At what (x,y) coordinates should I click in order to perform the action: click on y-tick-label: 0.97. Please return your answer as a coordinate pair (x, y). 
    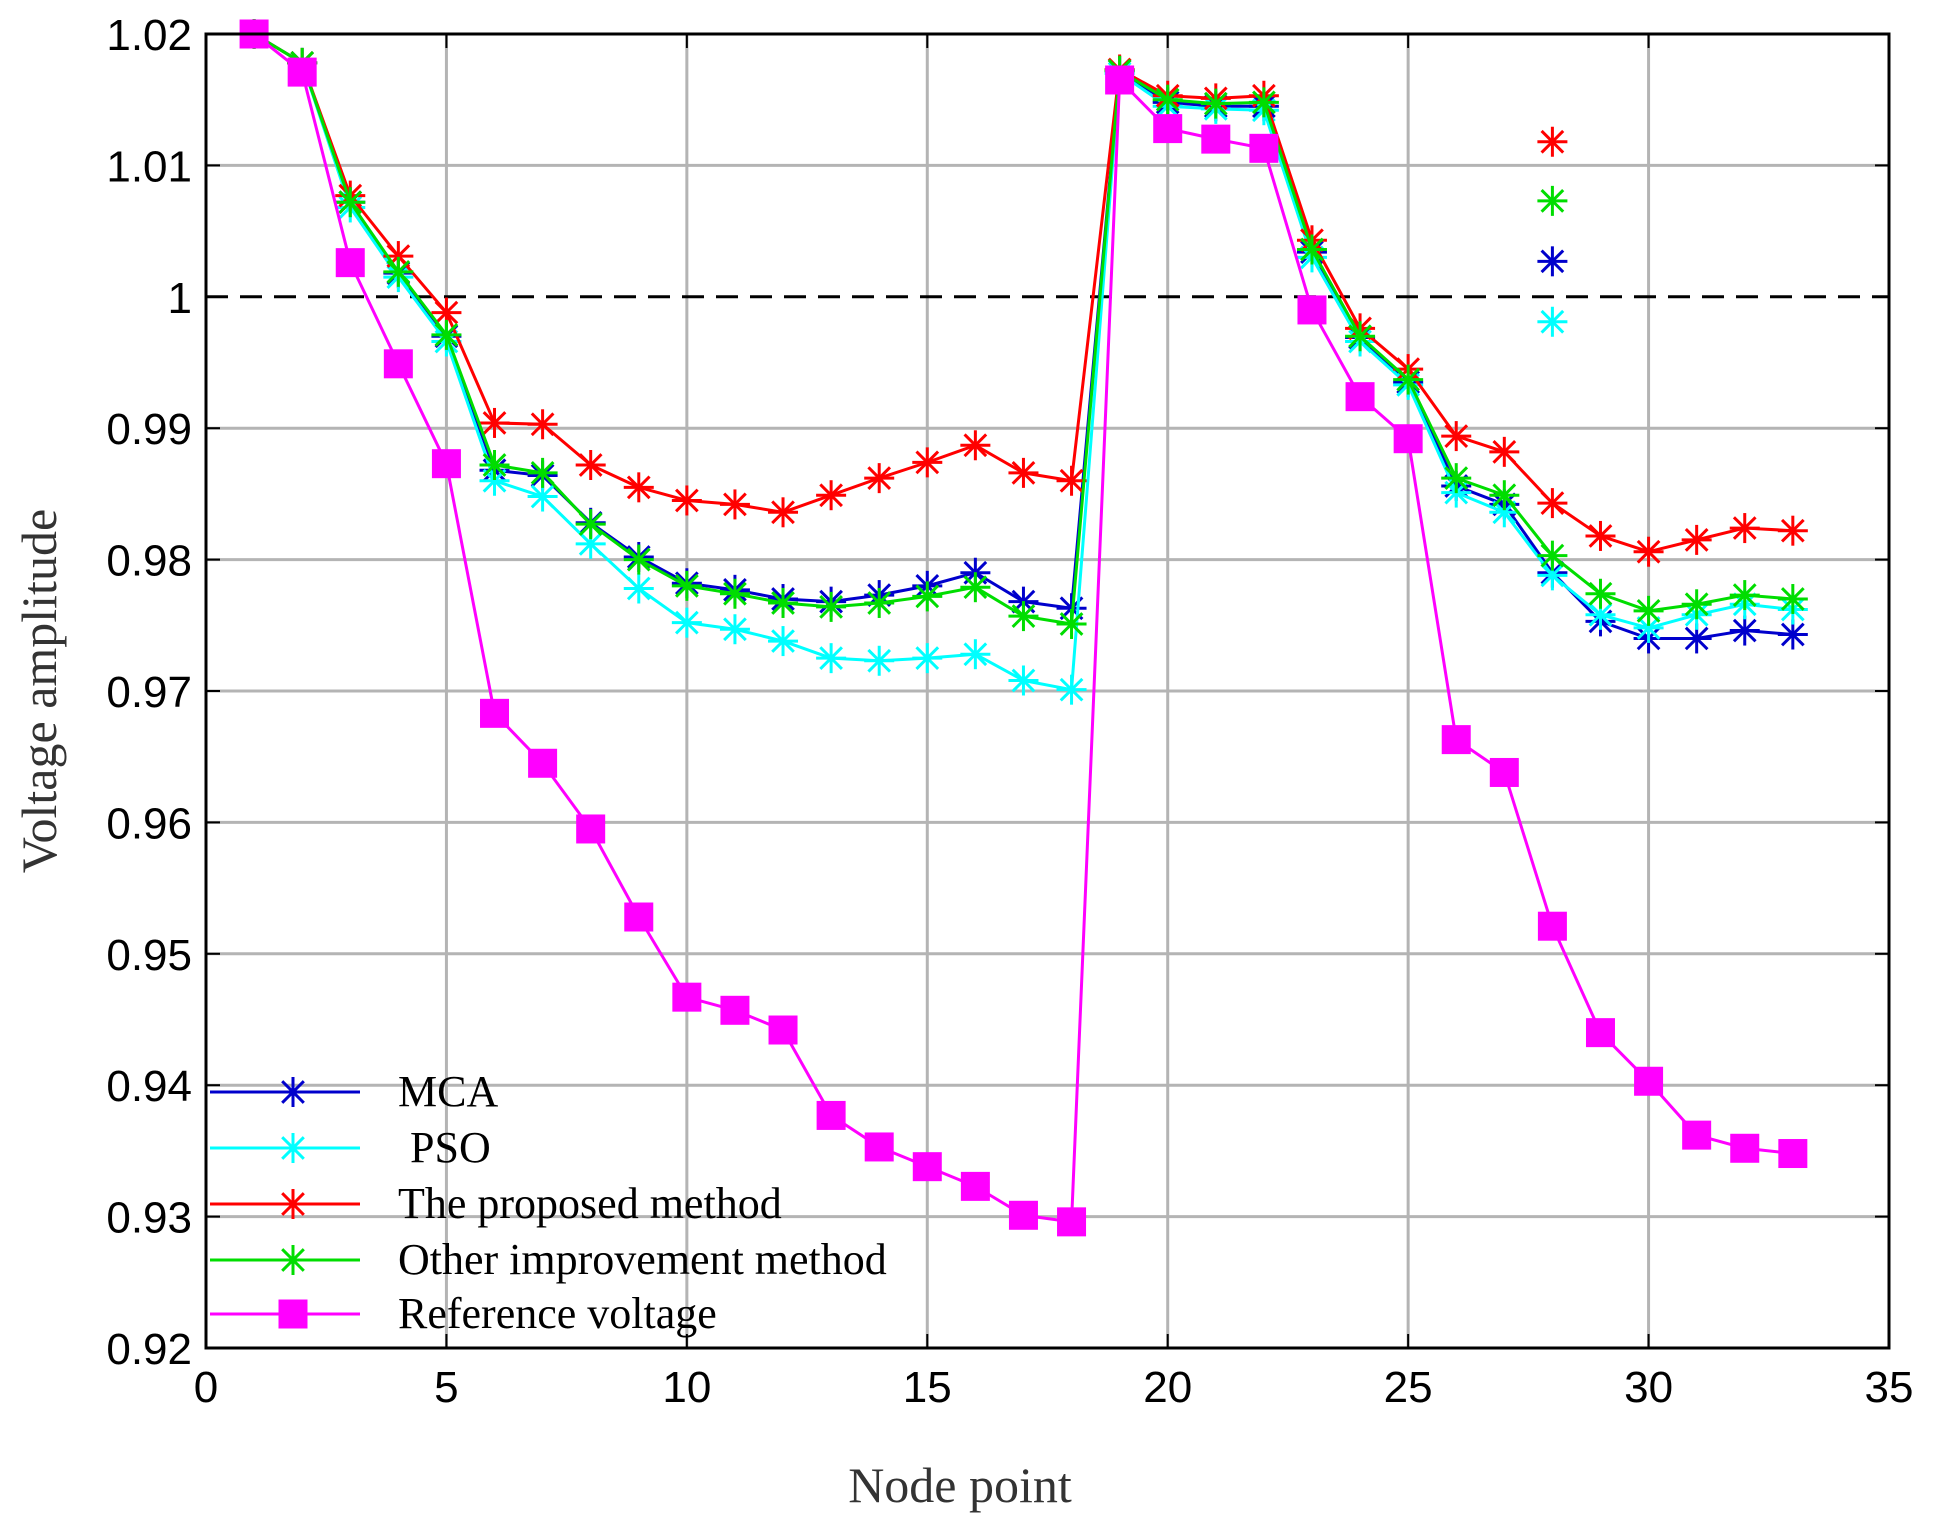
    Looking at the image, I should click on (149, 692).